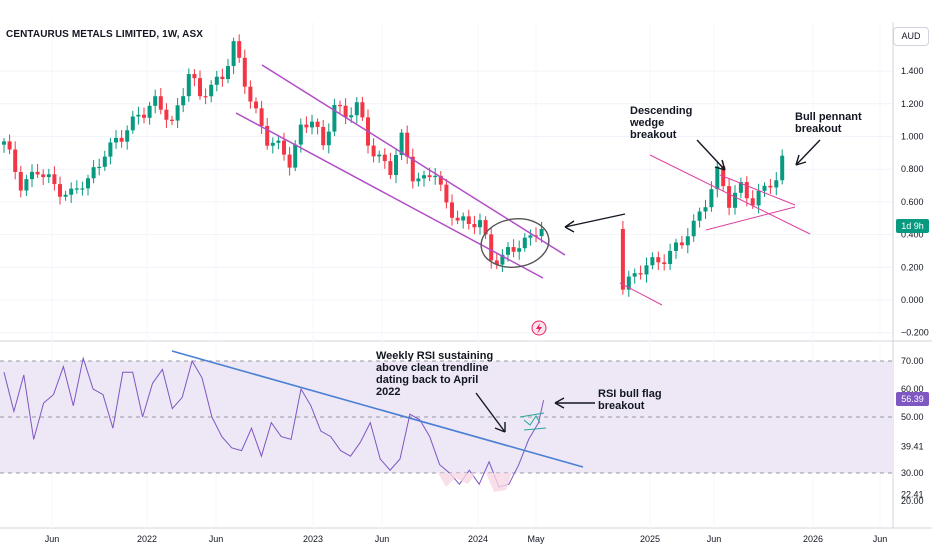 Image resolution: width=932 pixels, height=555 pixels. I want to click on channel-lower-line, so click(389, 195).